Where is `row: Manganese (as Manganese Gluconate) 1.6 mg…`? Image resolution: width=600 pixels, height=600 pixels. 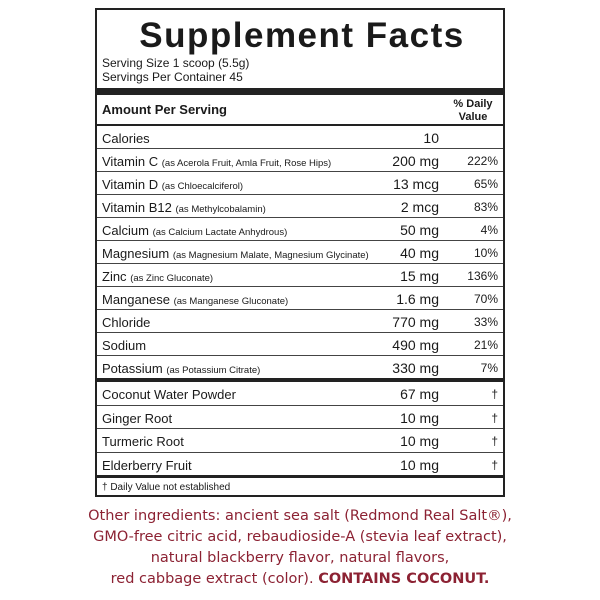
row: Manganese (as Manganese Gluconate) 1.6 mg… is located at coordinates (300, 298).